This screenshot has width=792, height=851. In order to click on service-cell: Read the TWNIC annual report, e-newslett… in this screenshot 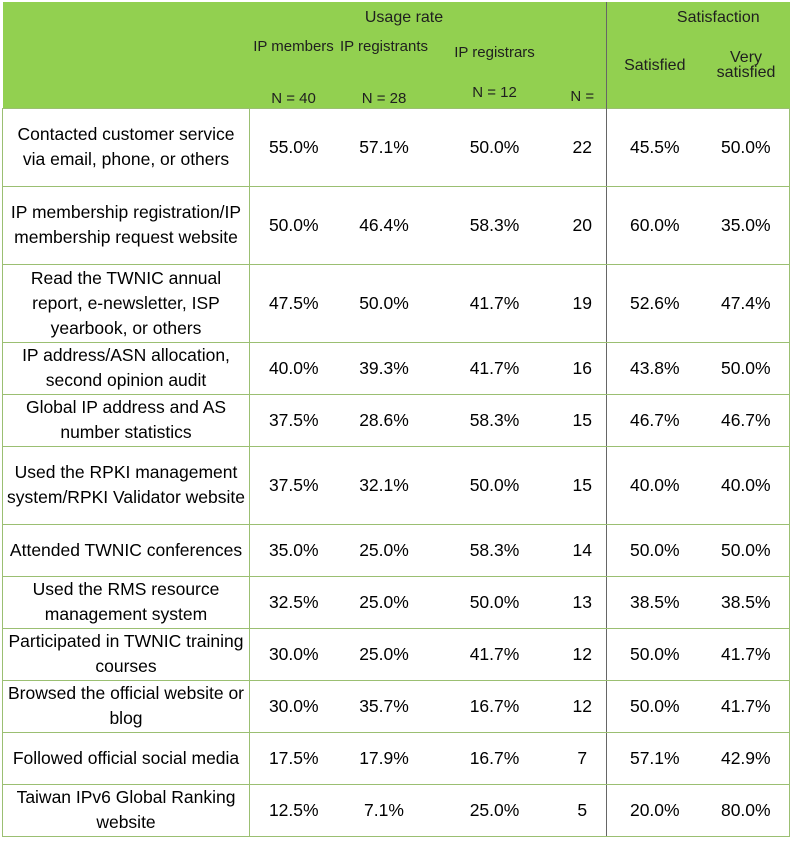, I will do `click(126, 303)`.